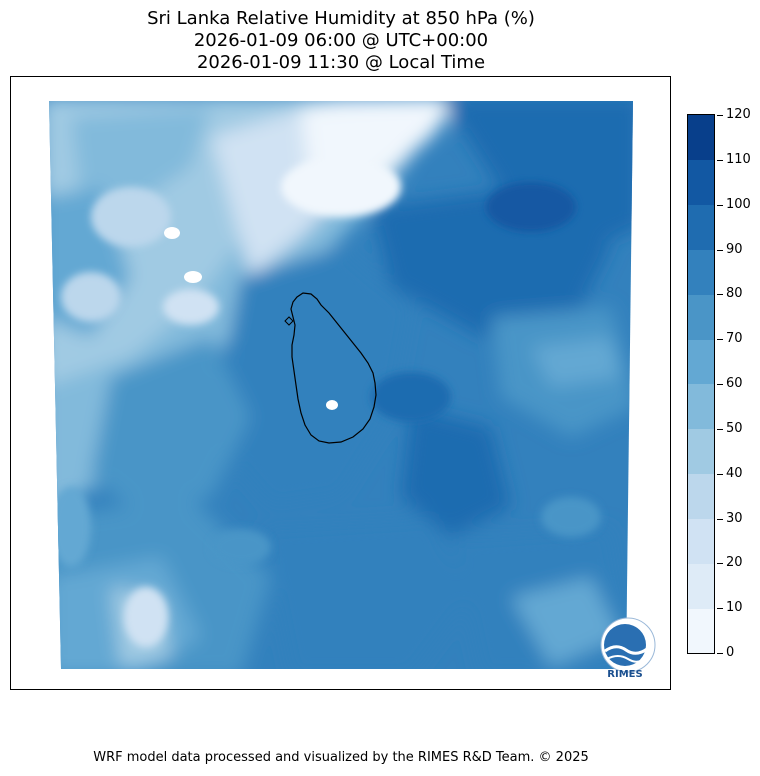 The width and height of the screenshot is (760, 776). I want to click on colorbar-tick-label: 0, so click(730, 652).